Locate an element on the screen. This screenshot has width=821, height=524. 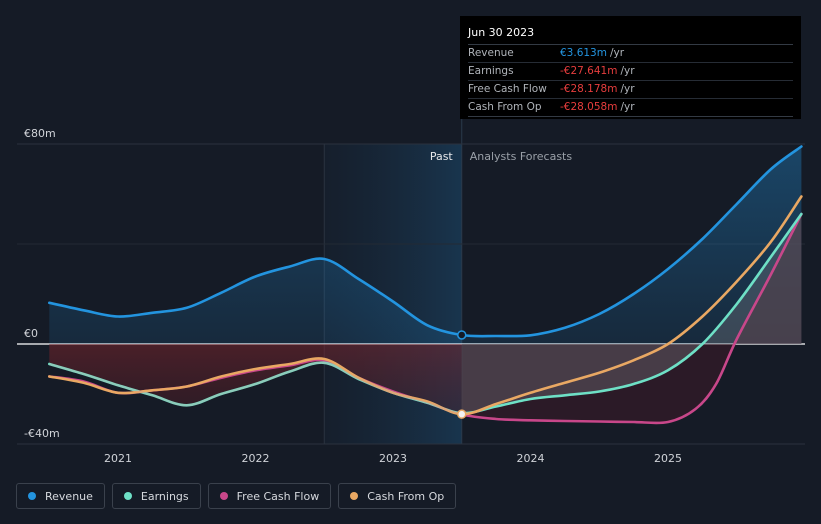
tooltip-label: Cash From Op is located at coordinates (505, 107).